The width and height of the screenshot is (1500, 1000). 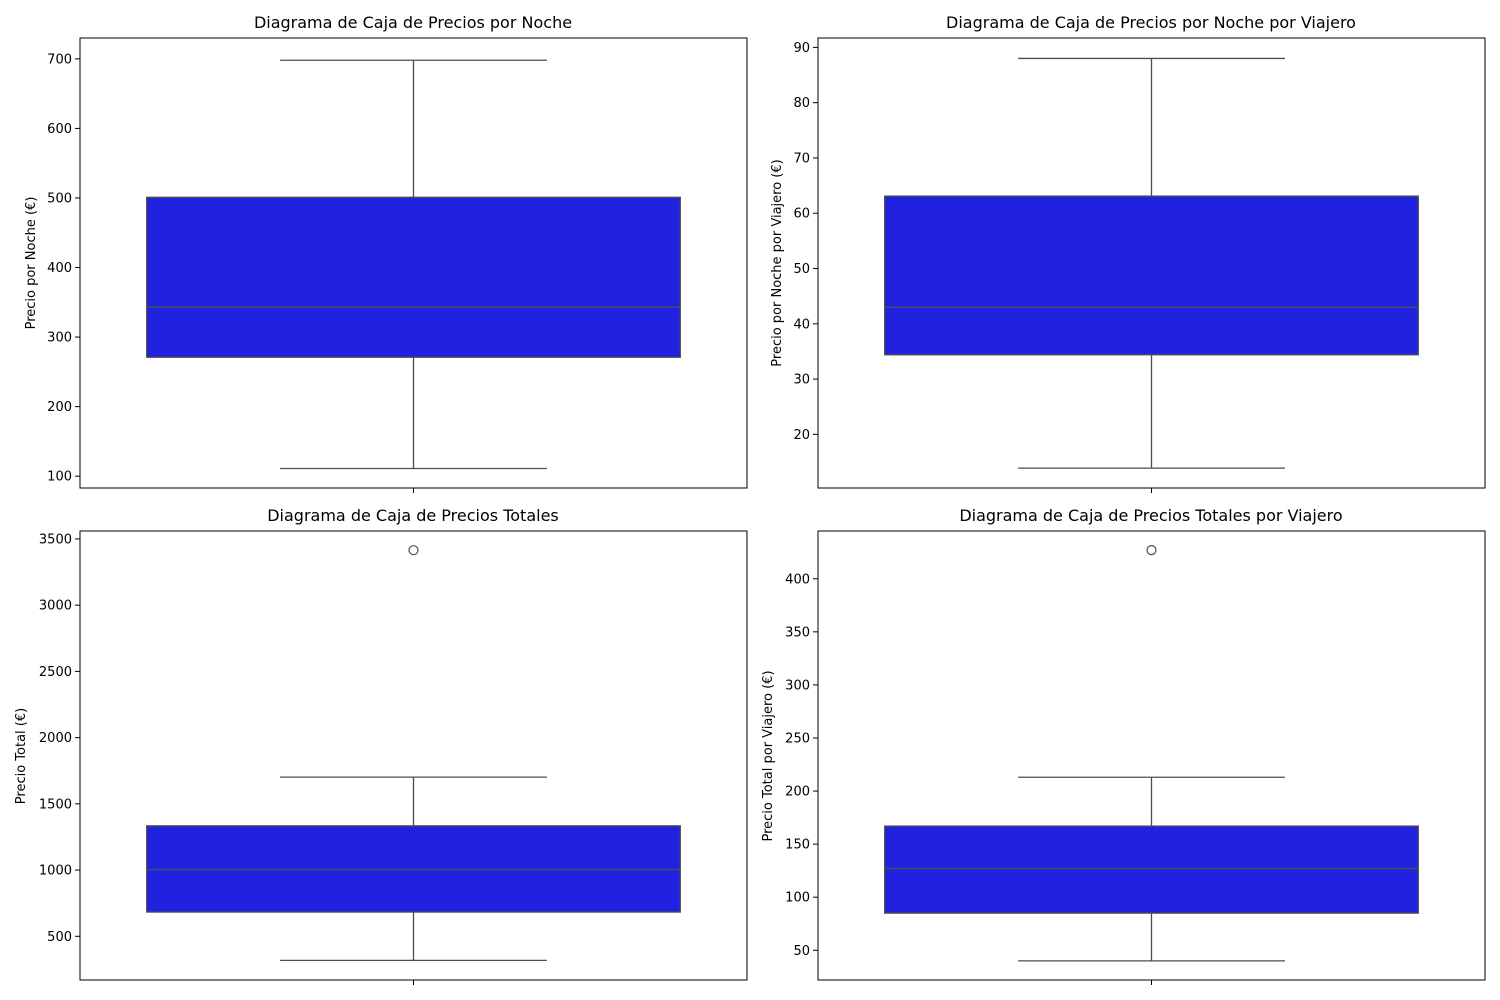 What do you see at coordinates (55, 871) in the screenshot?
I see `y-tick-label: 1000` at bounding box center [55, 871].